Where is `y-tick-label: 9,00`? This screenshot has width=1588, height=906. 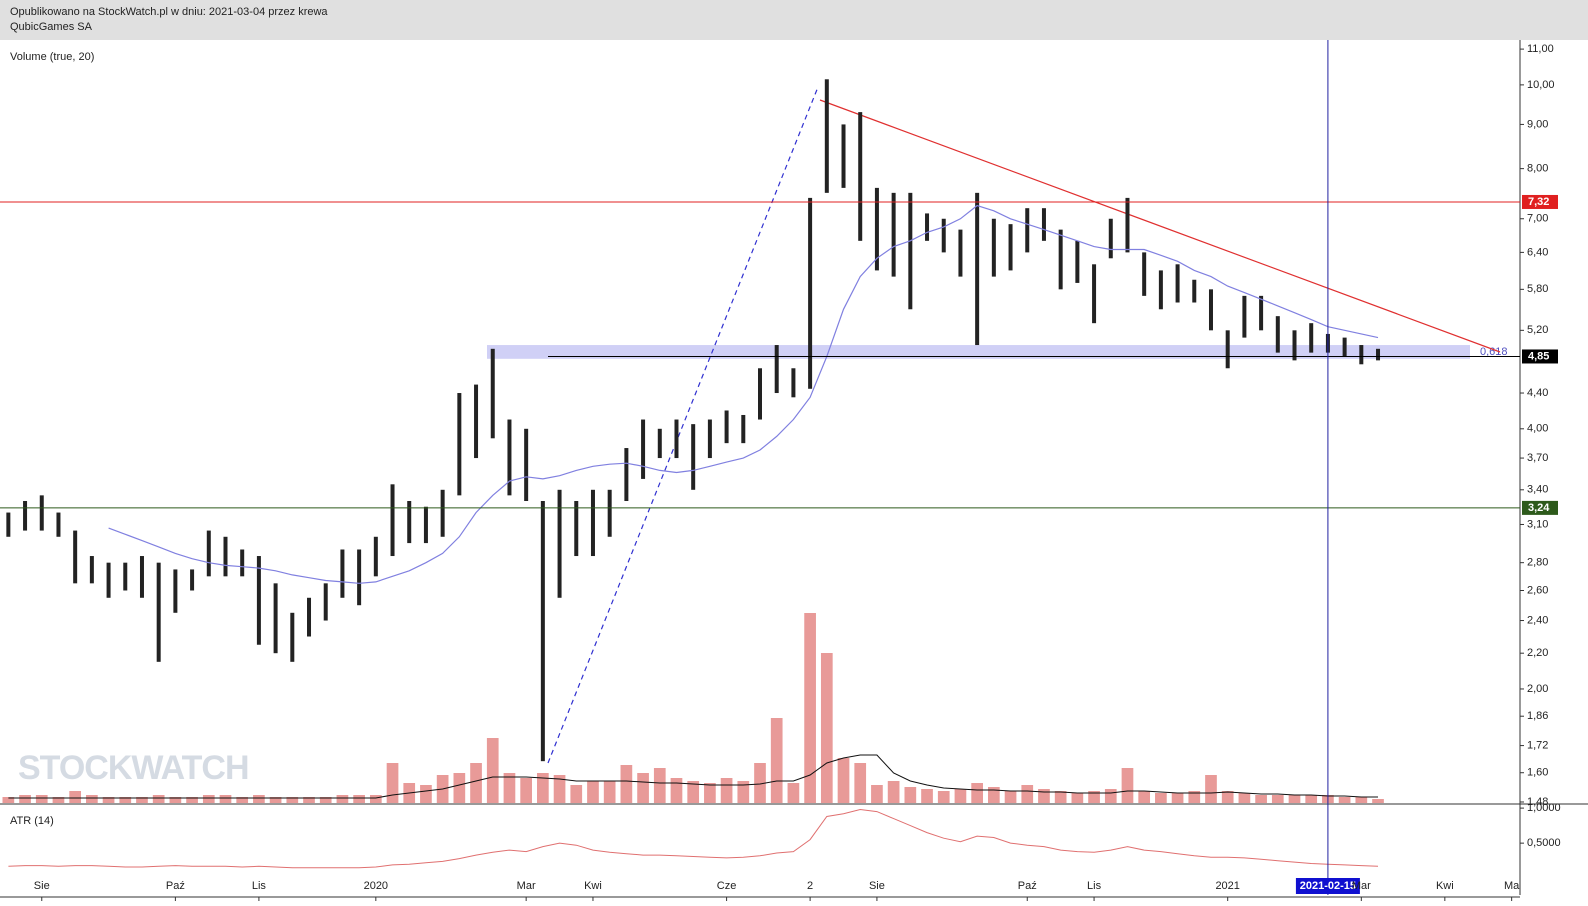
y-tick-label: 9,00 is located at coordinates (1537, 124).